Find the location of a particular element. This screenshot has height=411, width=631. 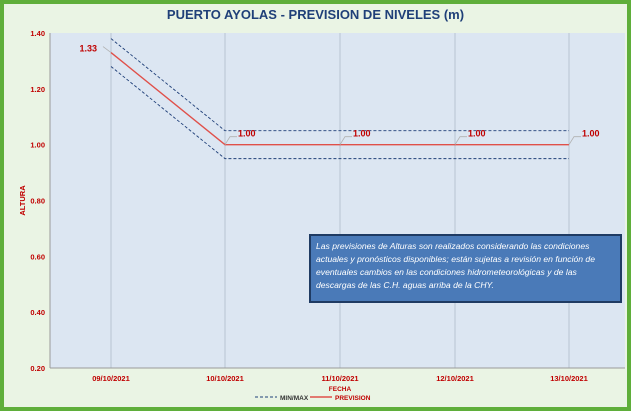

y-tick-label: 0.60 is located at coordinates (37, 256).